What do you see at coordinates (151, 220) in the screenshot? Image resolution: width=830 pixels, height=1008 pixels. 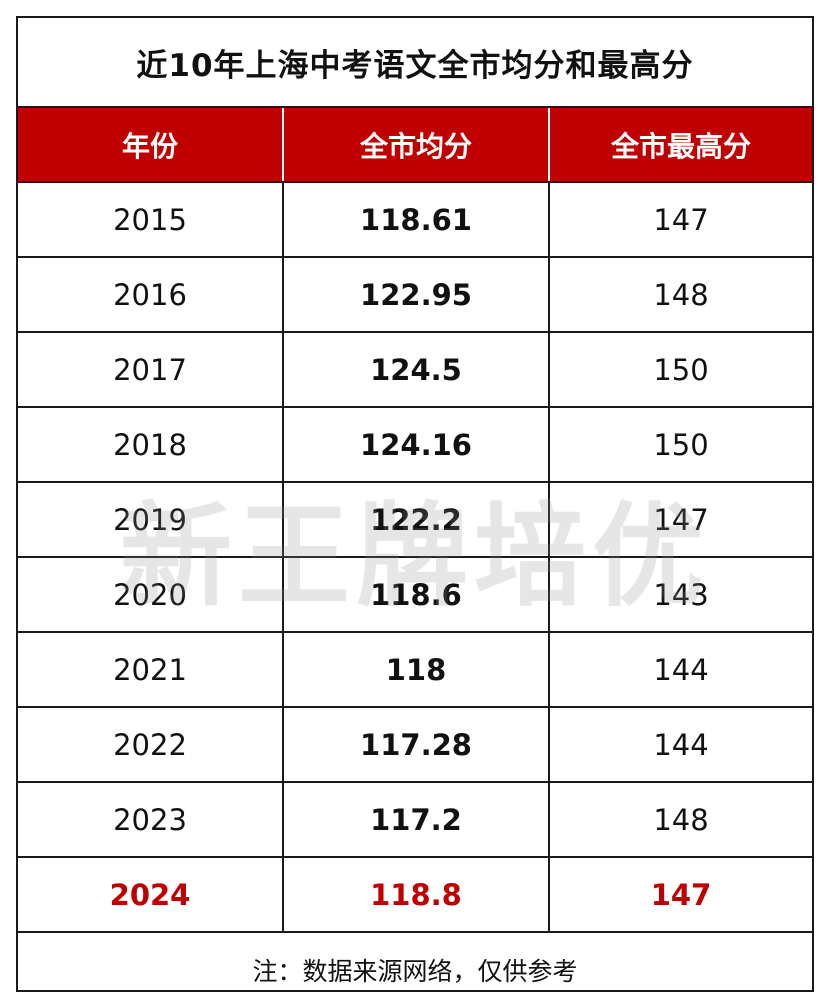 I see `year-cell: 2015` at bounding box center [151, 220].